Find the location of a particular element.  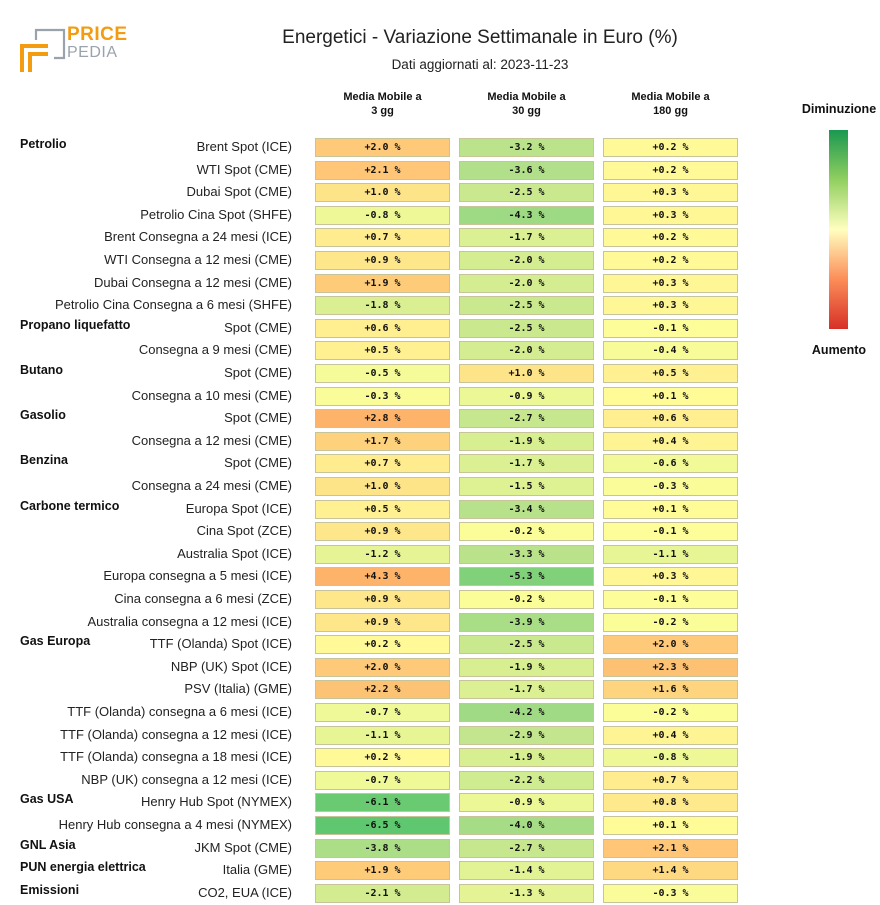

heatmap-cell: +0.6 % is located at coordinates (670, 419).